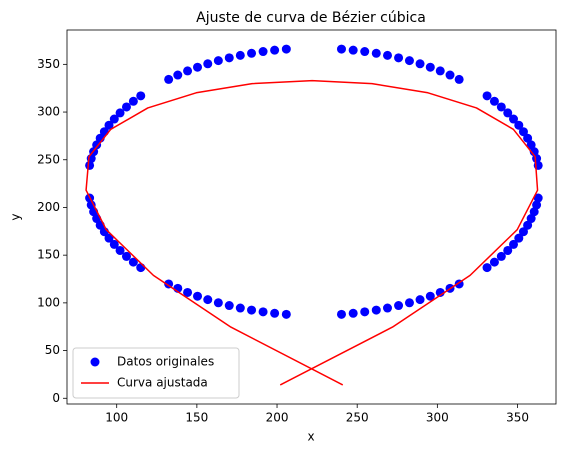 Image resolution: width=571 pixels, height=458 pixels. Describe the element at coordinates (196, 418) in the screenshot. I see `x-tick-label: 150` at that location.